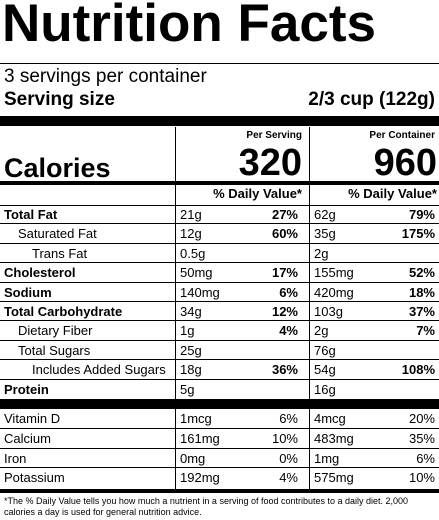  What do you see at coordinates (219, 254) in the screenshot?
I see `nutrient-row: Trans Fat 0.5g 2g` at bounding box center [219, 254].